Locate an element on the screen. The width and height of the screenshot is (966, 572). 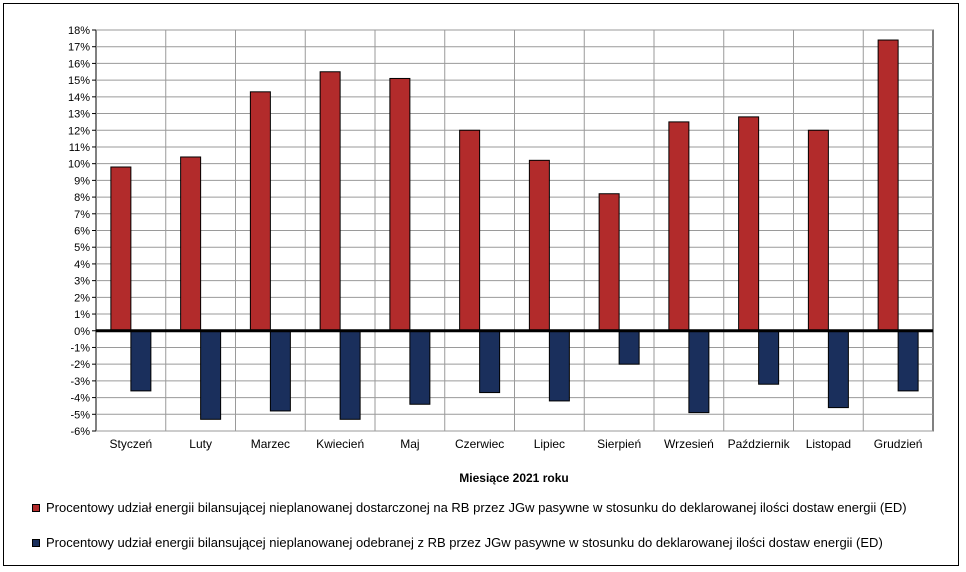
y-tick-label: -4% is located at coordinates (80, 399).